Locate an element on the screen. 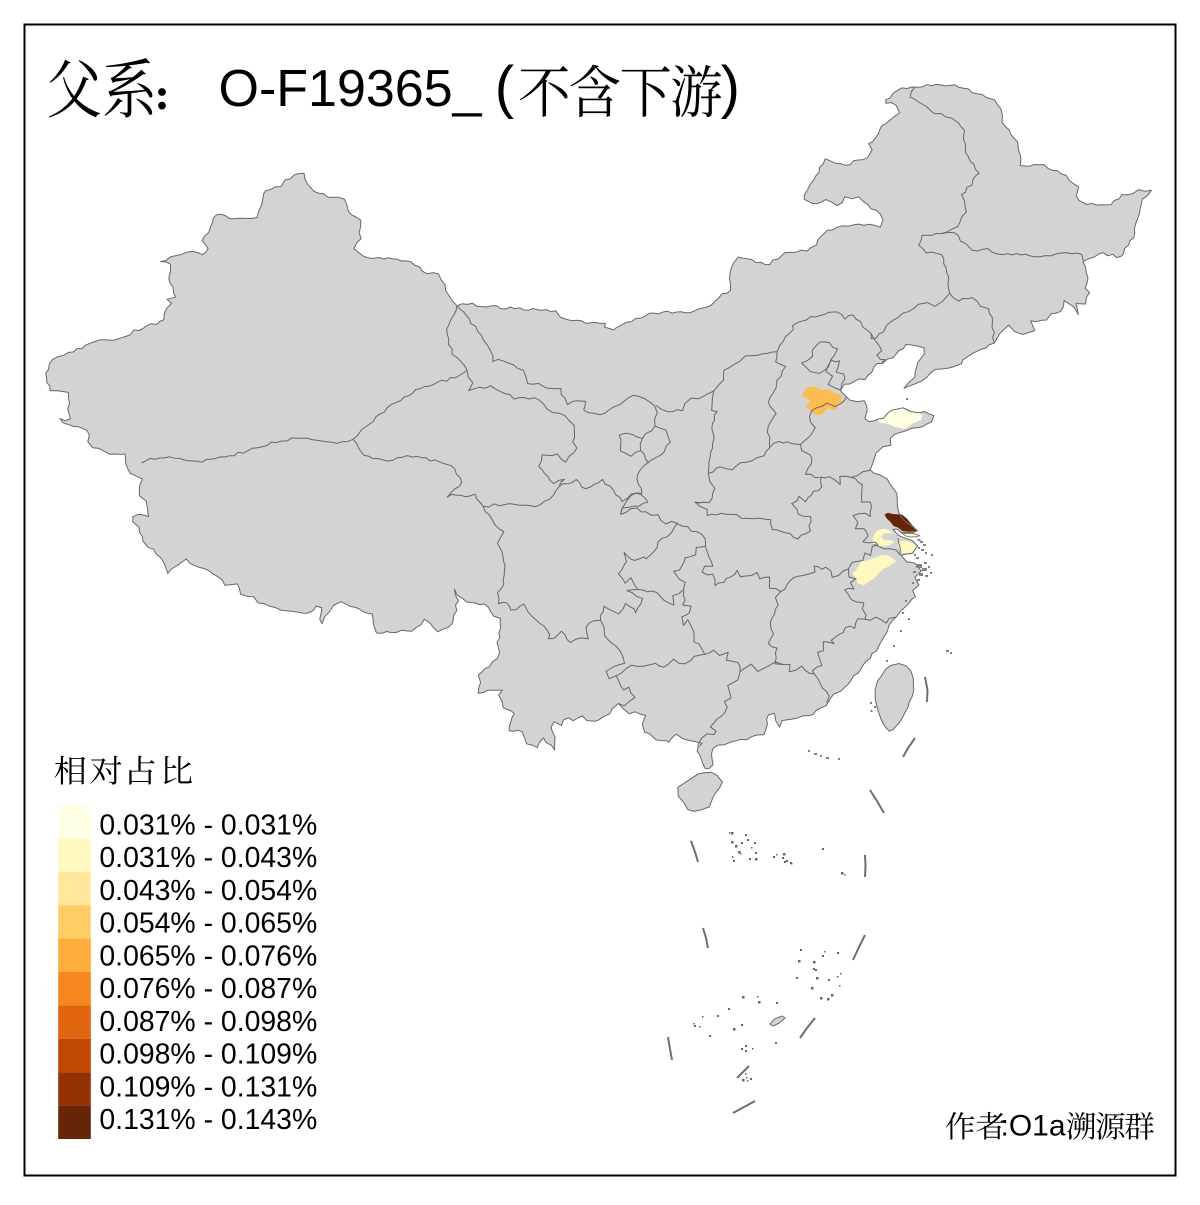 This screenshot has height=1205, width=1200. svg-text: 0.031% - 0.031% is located at coordinates (208, 825).